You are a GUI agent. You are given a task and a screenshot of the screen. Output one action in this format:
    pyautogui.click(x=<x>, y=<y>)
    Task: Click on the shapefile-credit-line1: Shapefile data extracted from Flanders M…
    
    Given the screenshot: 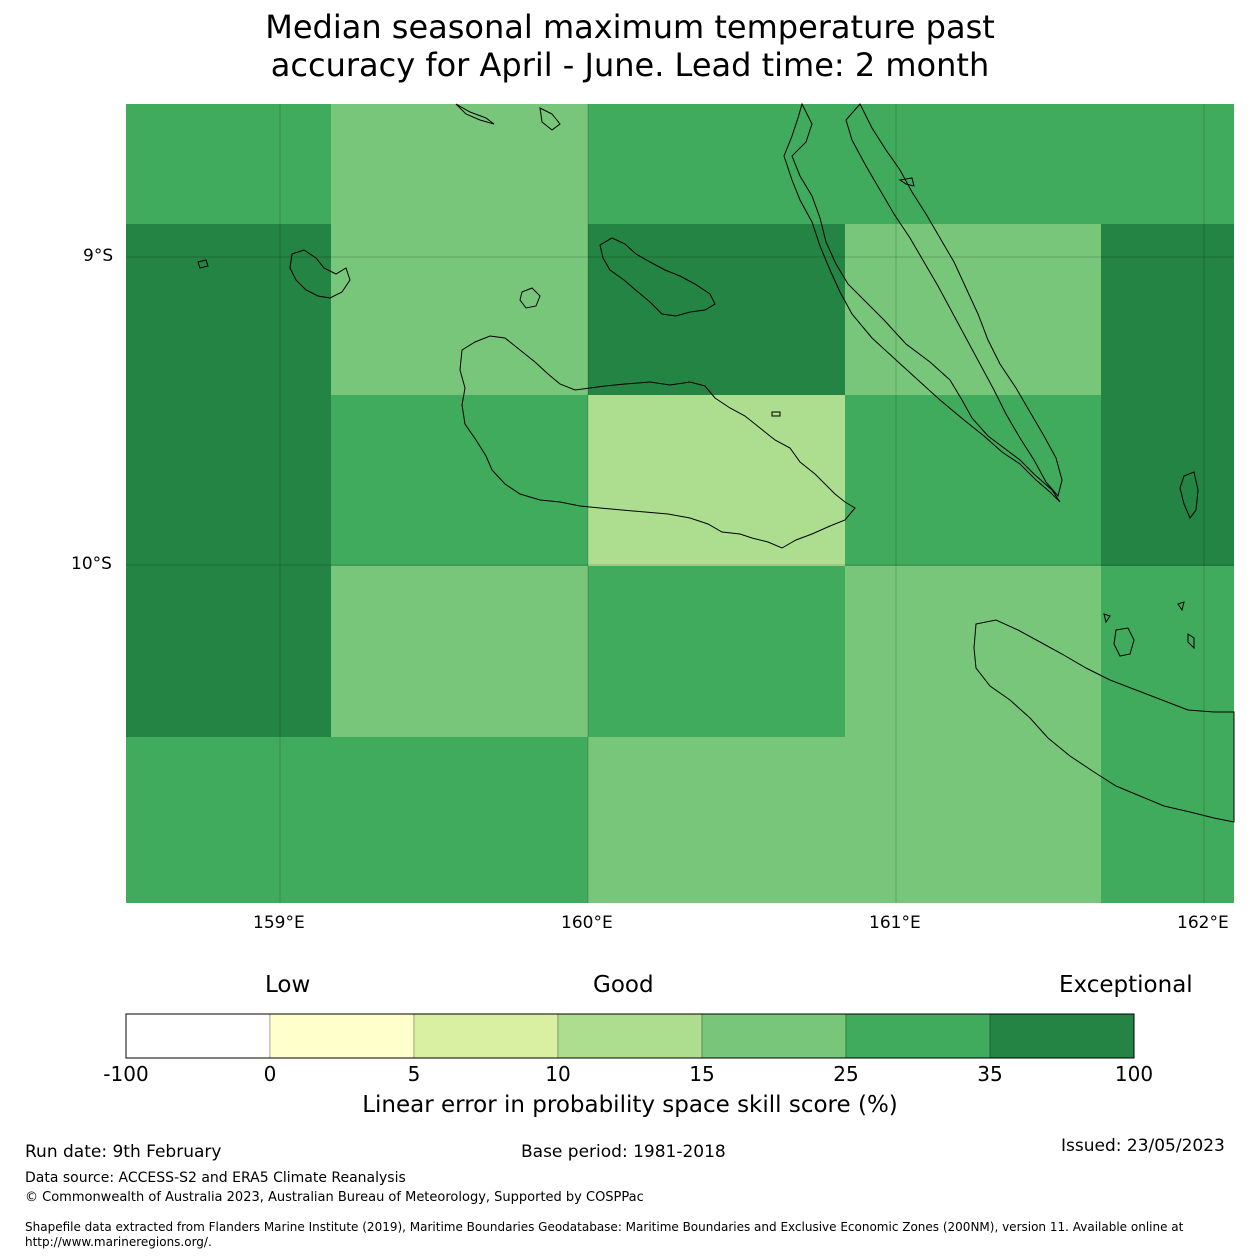 What is the action you would take?
    pyautogui.click(x=604, y=1227)
    